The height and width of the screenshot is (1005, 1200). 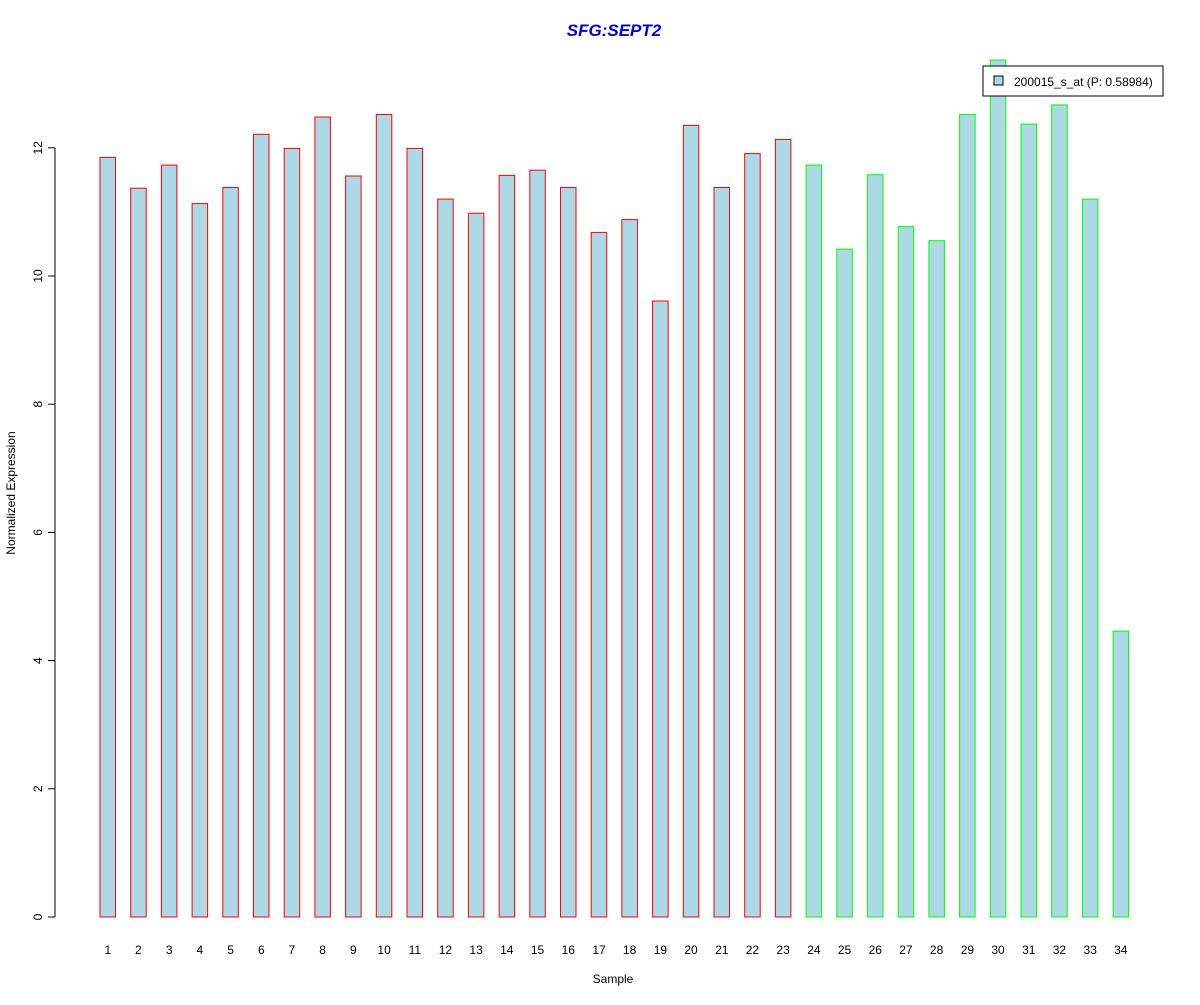 What do you see at coordinates (722, 950) in the screenshot?
I see `x-tick-label: 21` at bounding box center [722, 950].